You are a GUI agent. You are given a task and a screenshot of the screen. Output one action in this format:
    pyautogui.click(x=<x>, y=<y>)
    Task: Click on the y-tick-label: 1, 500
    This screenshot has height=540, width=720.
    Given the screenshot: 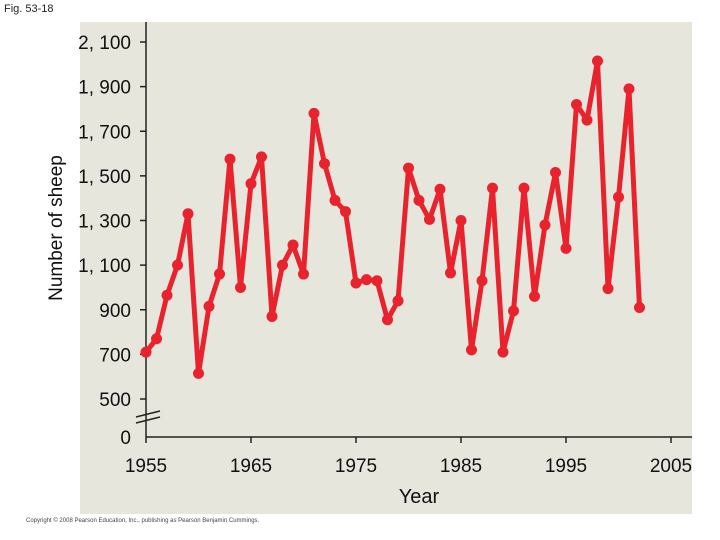 What is the action you would take?
    pyautogui.click(x=104, y=177)
    